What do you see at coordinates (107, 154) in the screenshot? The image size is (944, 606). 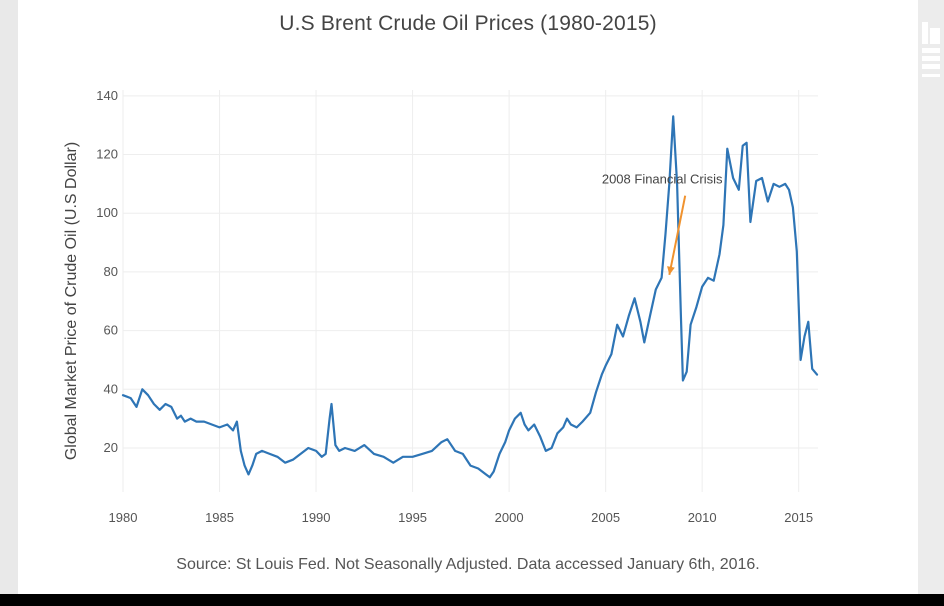 I see `y-tick-label: 120` at bounding box center [107, 154].